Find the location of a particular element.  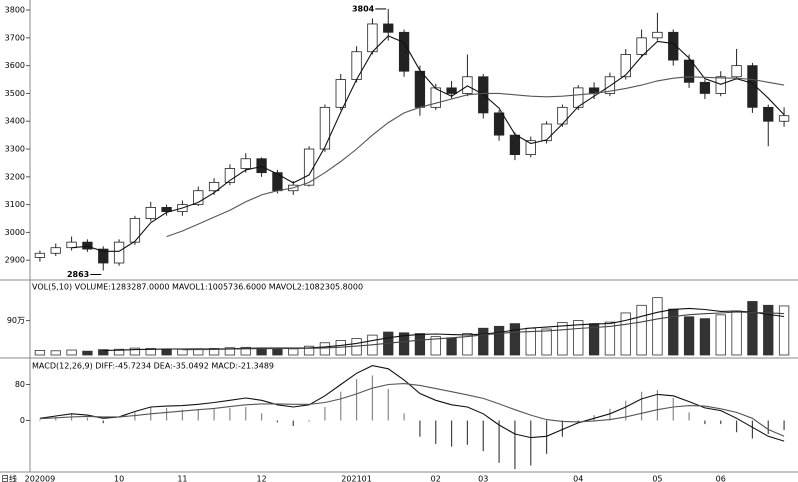

x-tick-label: 06 is located at coordinates (721, 478).